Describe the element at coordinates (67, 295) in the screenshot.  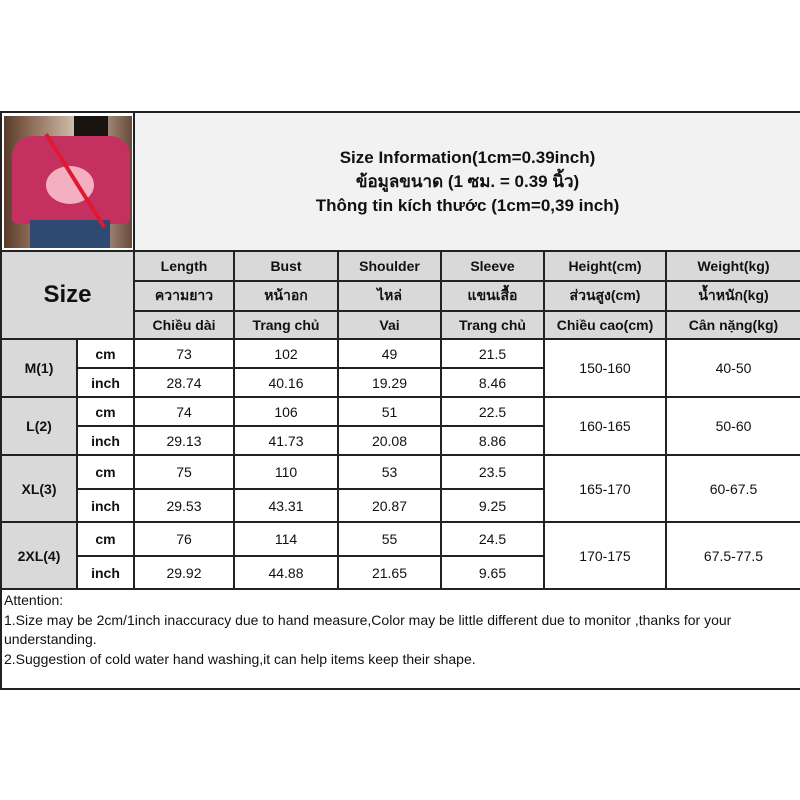
I see `size-header: Size` at that location.